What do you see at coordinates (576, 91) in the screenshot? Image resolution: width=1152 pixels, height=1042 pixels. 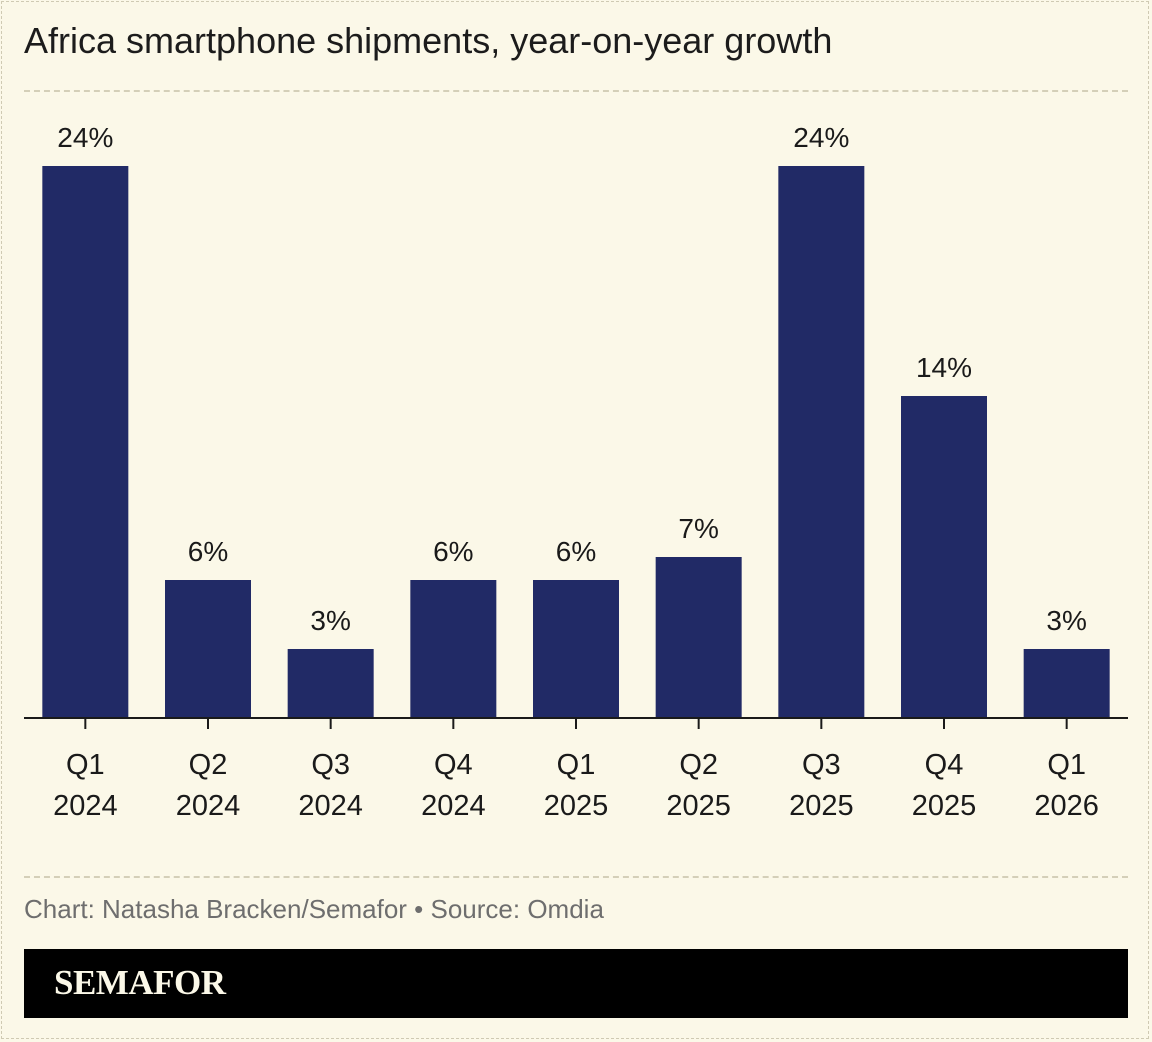 I see `title-divider` at bounding box center [576, 91].